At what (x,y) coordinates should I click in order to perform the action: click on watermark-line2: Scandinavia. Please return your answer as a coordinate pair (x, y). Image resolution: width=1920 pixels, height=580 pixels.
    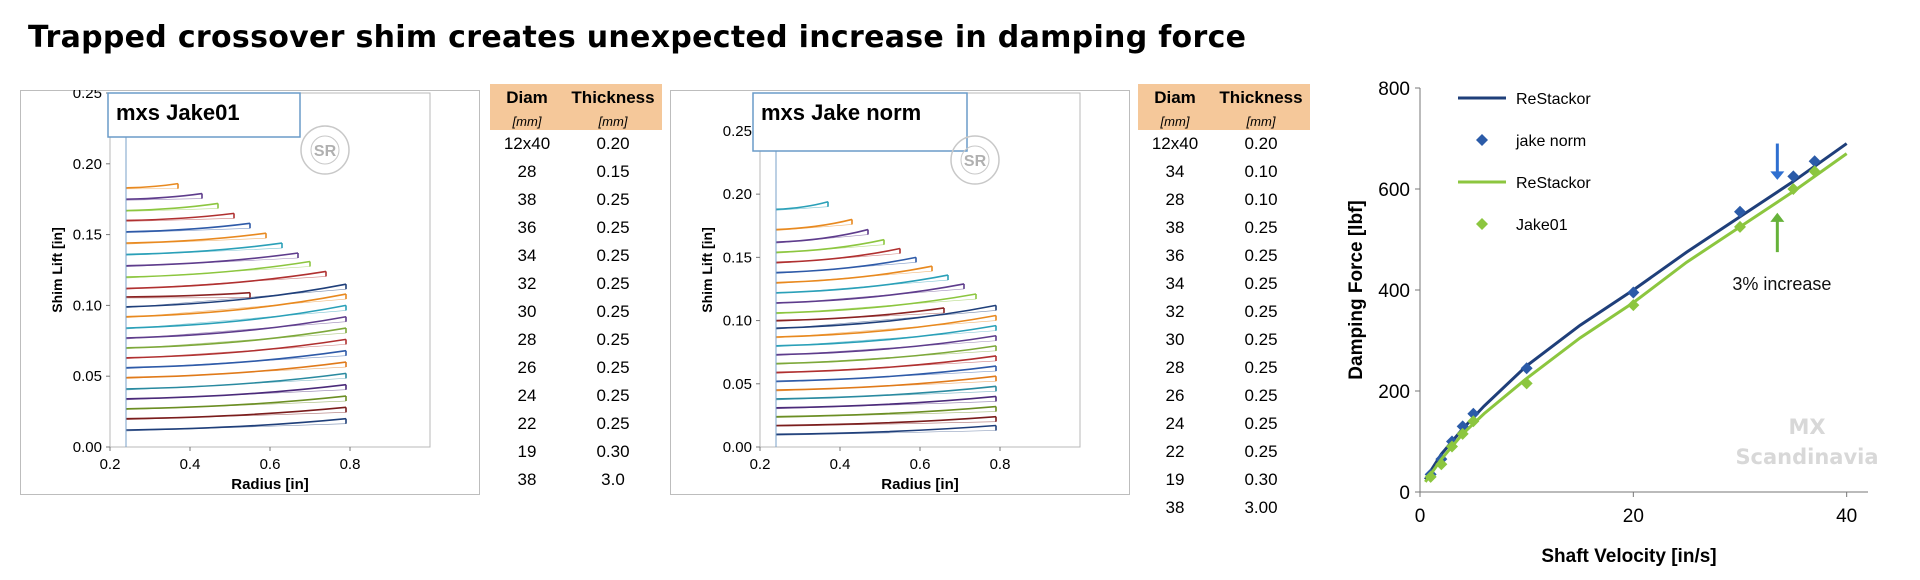
    Looking at the image, I should click on (1807, 457).